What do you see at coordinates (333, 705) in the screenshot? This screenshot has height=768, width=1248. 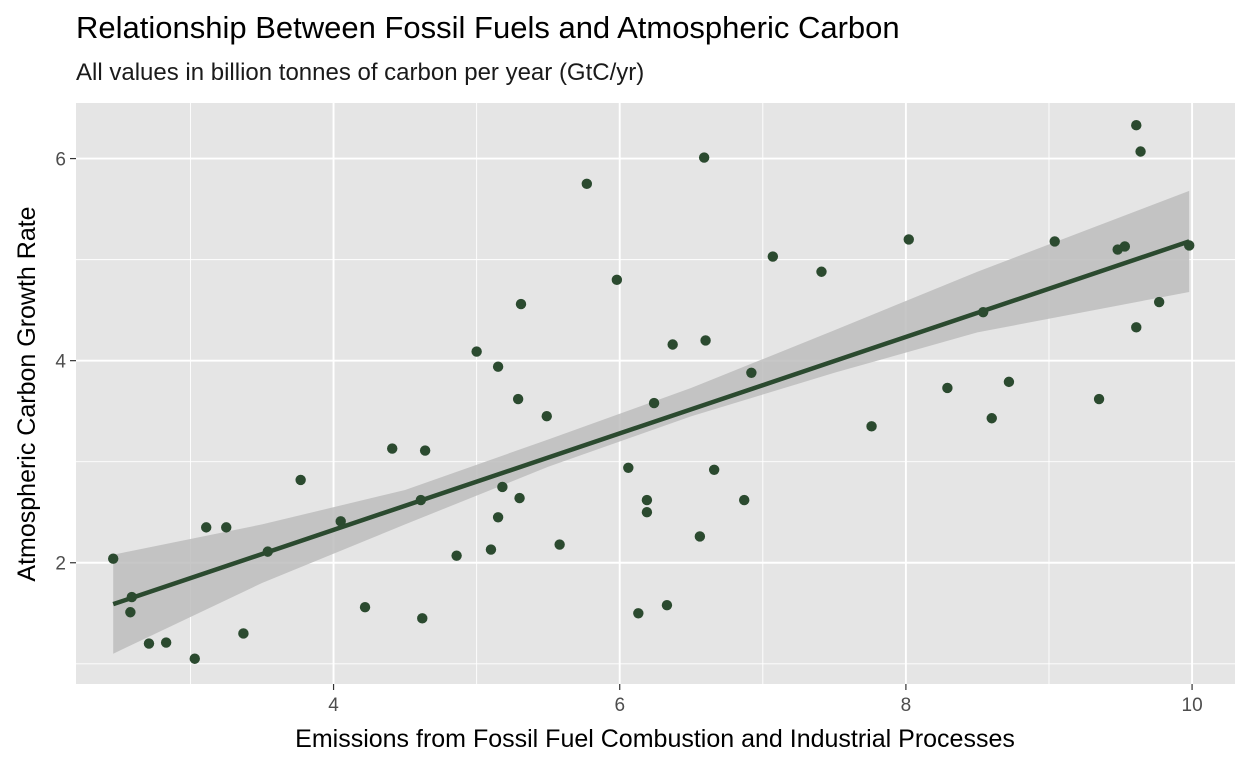 I see `x-tick-label: 4` at bounding box center [333, 705].